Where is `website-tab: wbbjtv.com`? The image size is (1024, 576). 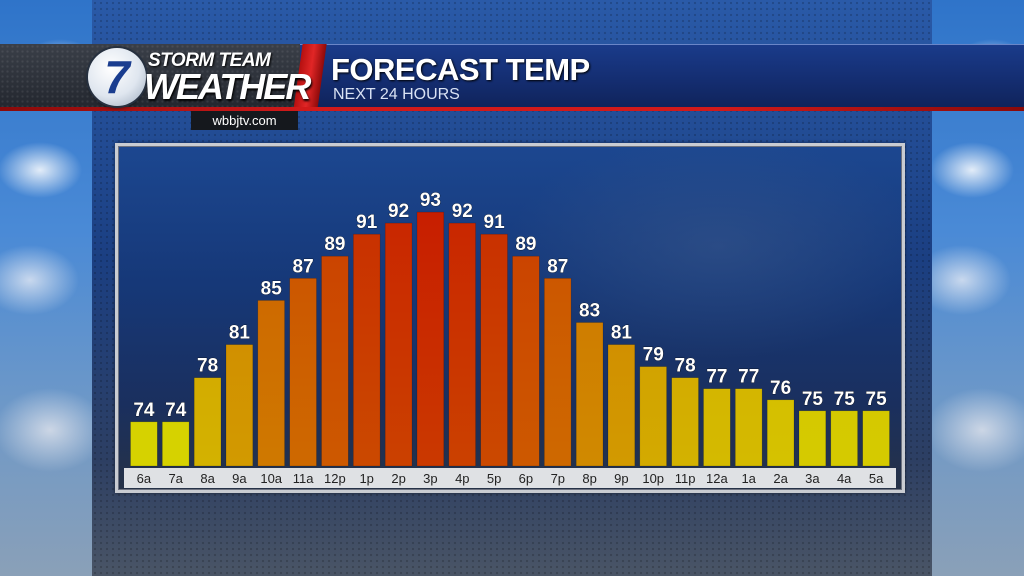 website-tab: wbbjtv.com is located at coordinates (244, 120).